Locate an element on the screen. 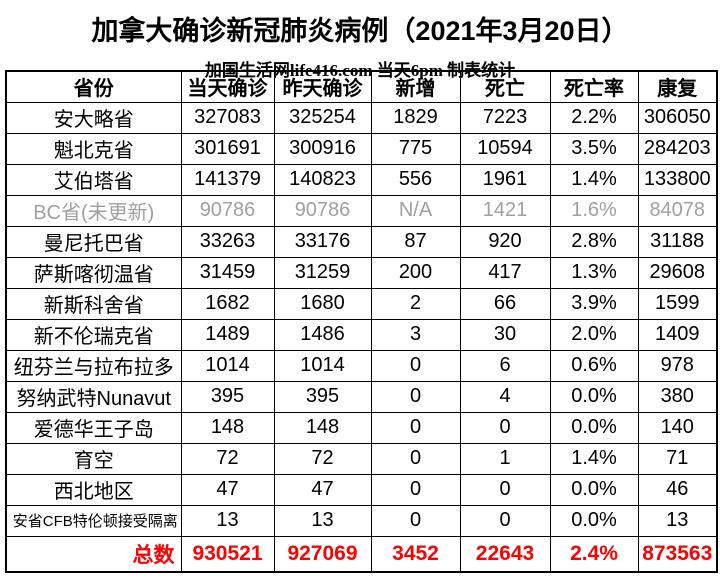  cell-today-confirmed: 148 is located at coordinates (227, 427).